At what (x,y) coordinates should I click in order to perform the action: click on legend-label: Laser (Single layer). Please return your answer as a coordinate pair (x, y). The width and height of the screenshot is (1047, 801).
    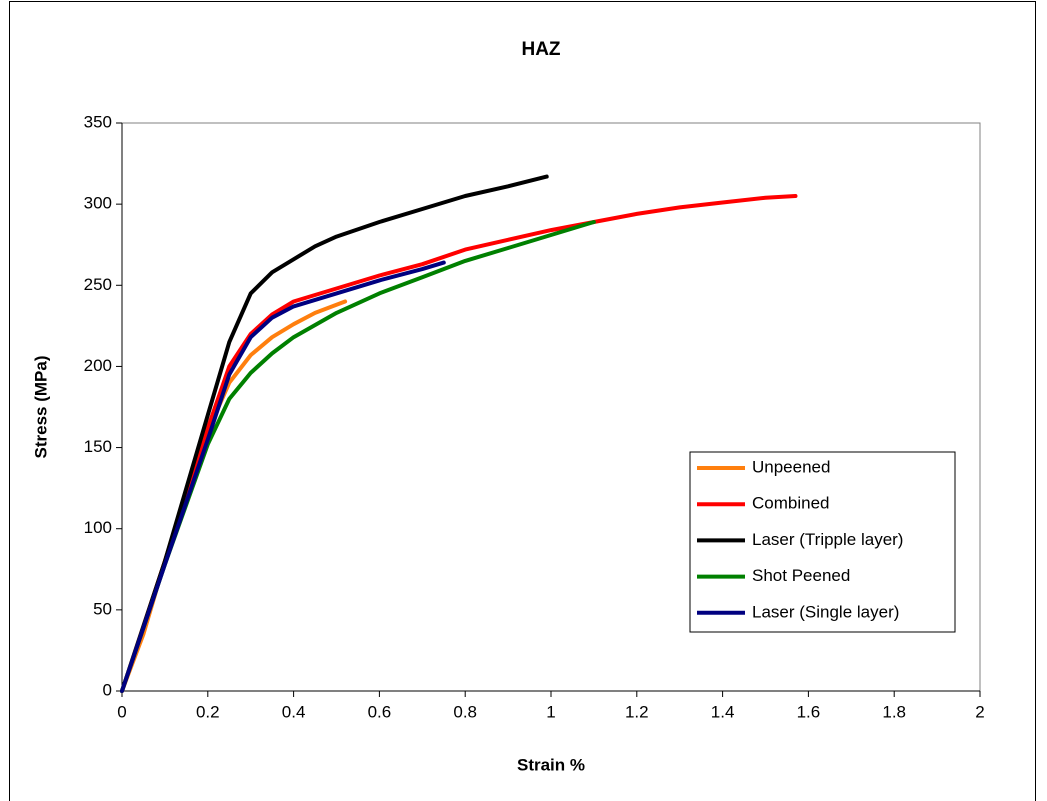
    Looking at the image, I should click on (825, 611).